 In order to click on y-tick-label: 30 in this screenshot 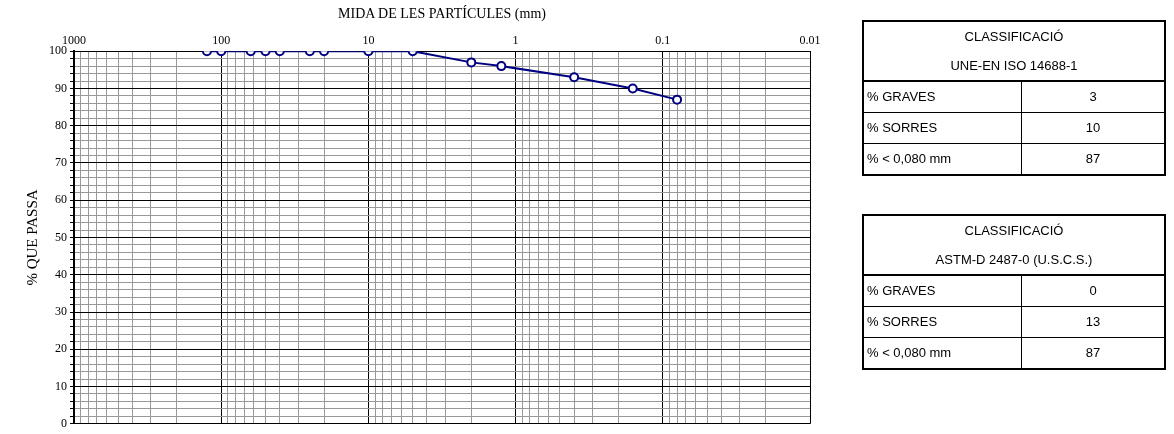, I will do `click(61, 311)`.